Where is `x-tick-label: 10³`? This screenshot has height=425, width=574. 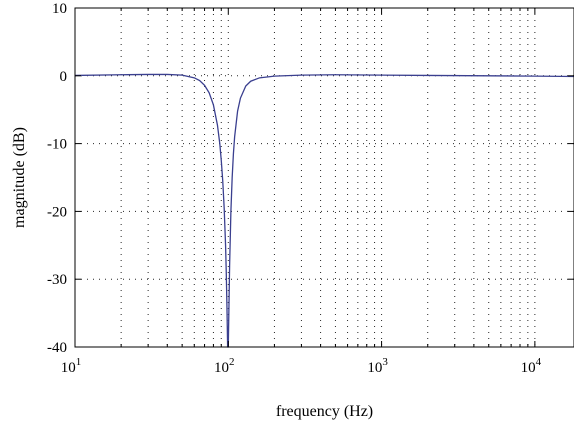
x-tick-label: 10³ is located at coordinates (377, 366).